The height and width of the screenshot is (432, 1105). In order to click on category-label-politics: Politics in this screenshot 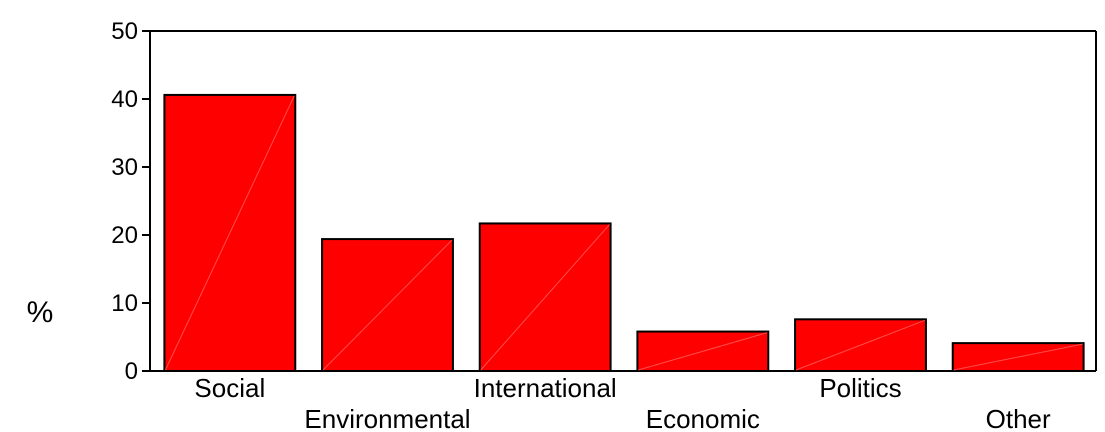, I will do `click(860, 388)`.